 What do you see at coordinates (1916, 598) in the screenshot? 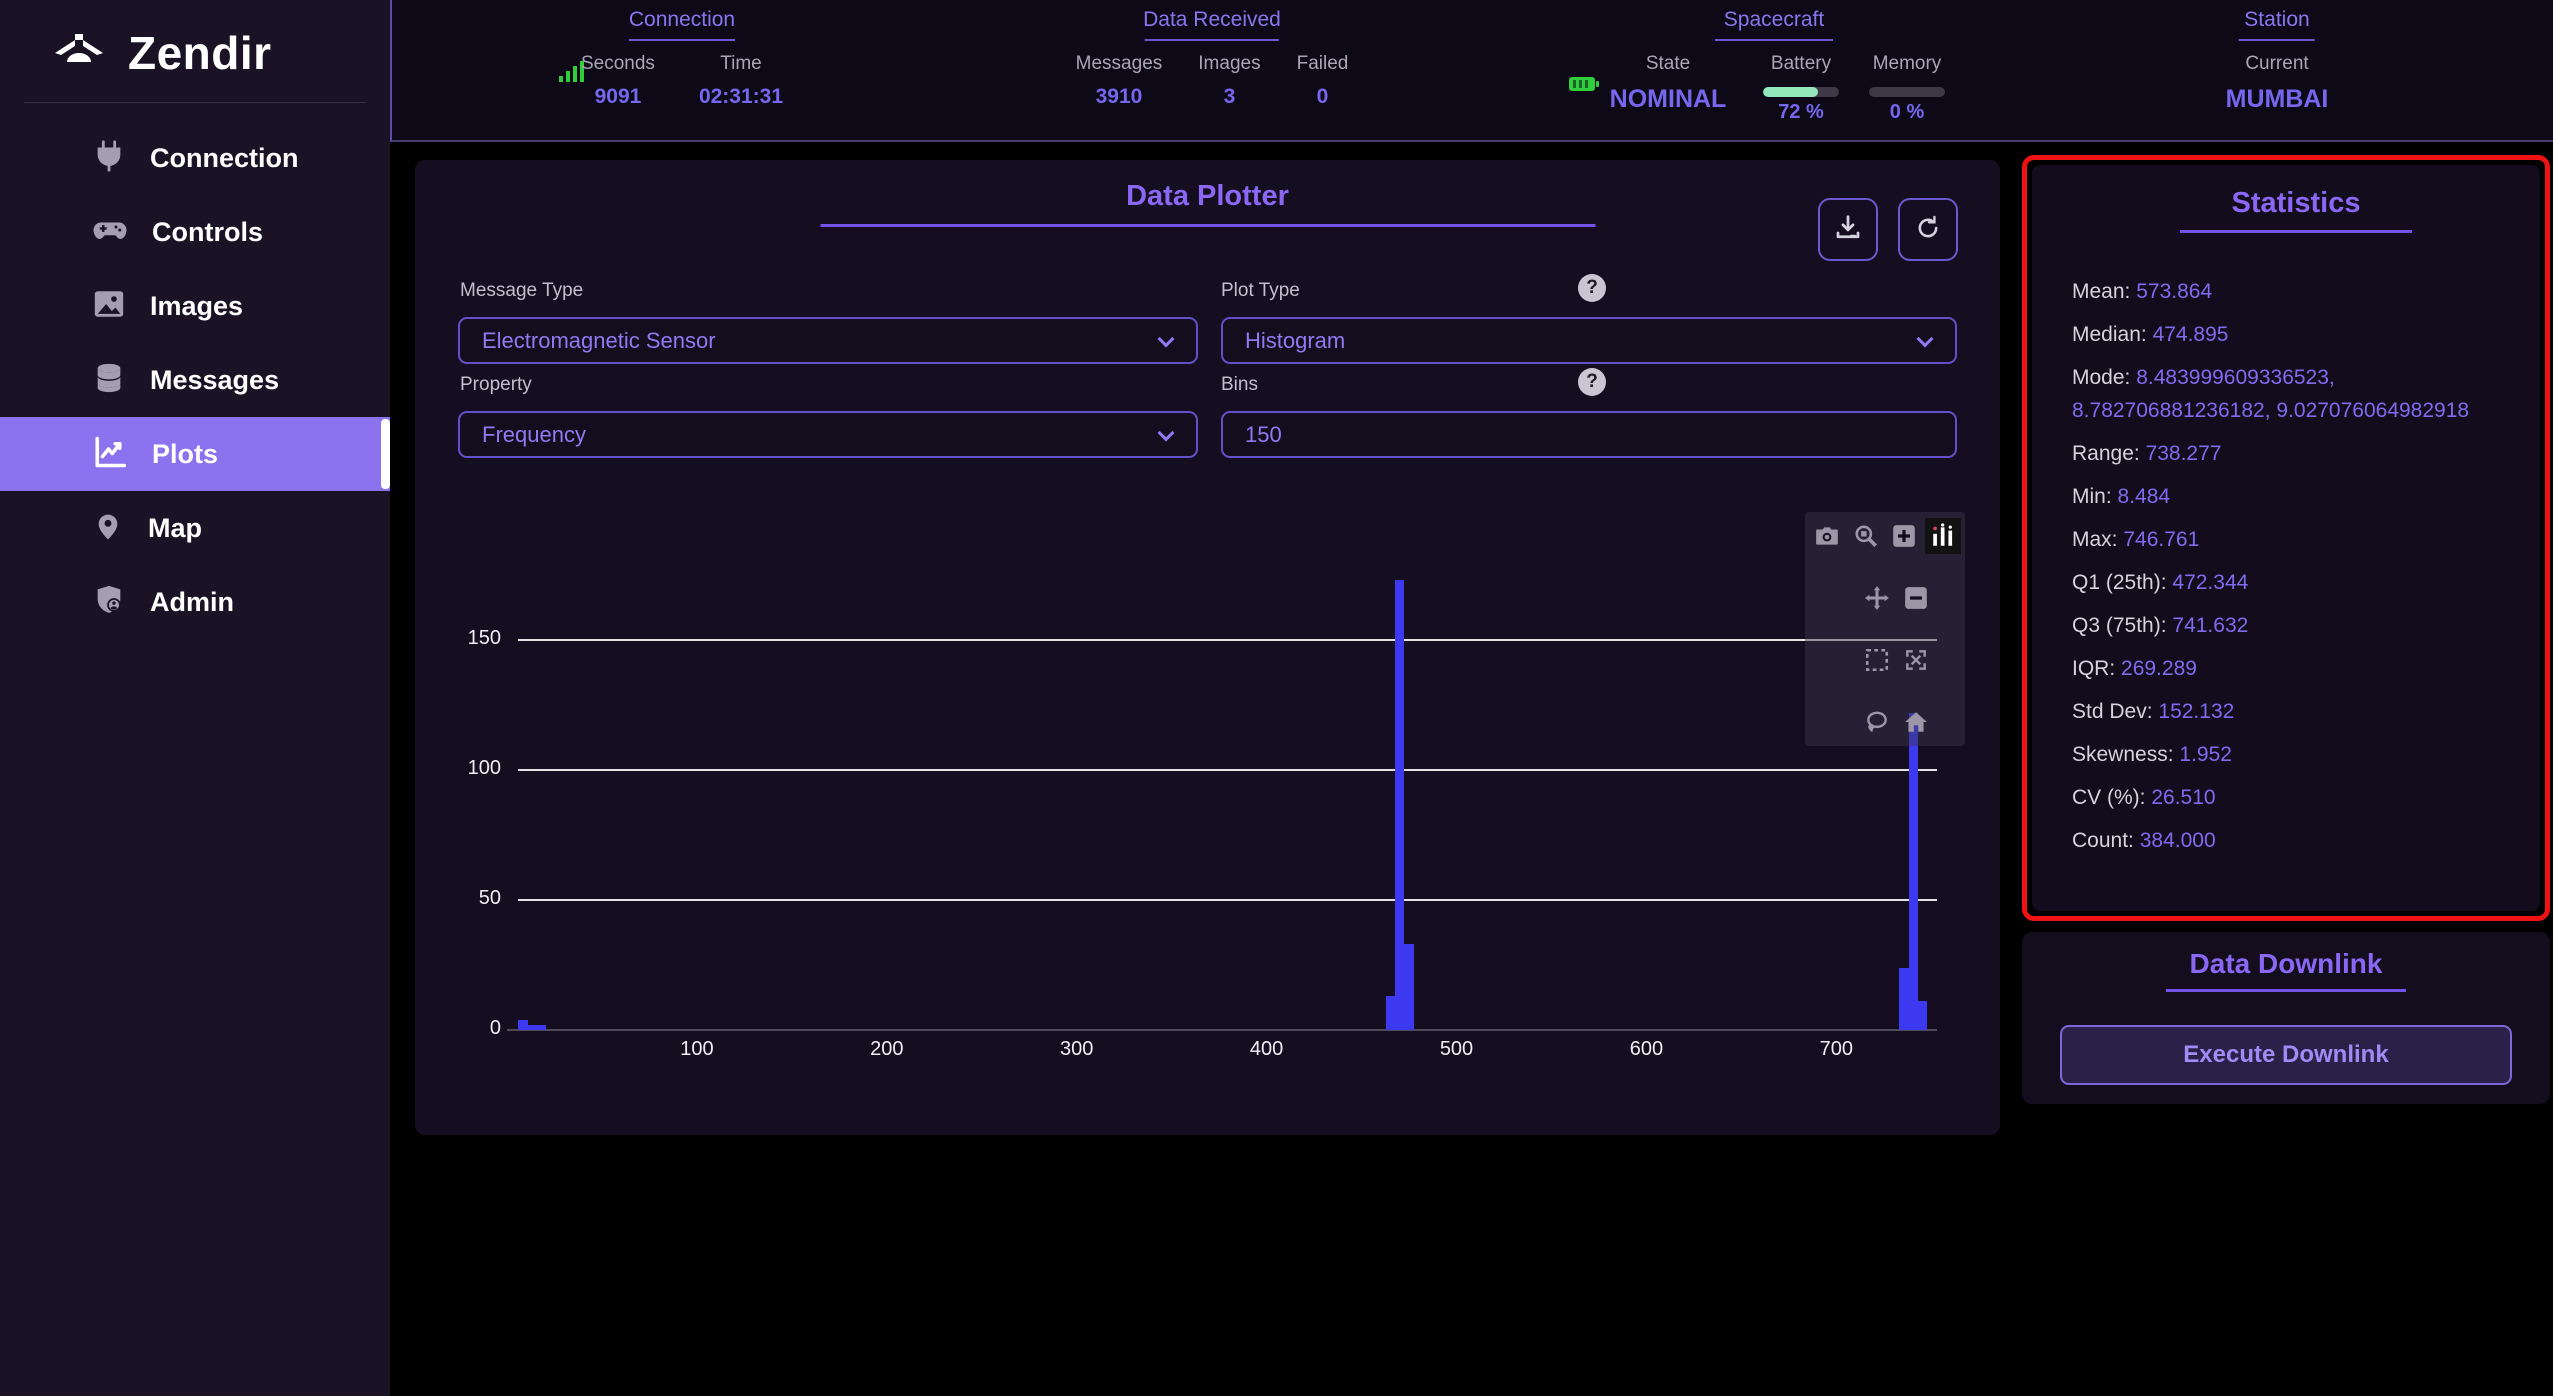
I see `zoom-out-icon` at bounding box center [1916, 598].